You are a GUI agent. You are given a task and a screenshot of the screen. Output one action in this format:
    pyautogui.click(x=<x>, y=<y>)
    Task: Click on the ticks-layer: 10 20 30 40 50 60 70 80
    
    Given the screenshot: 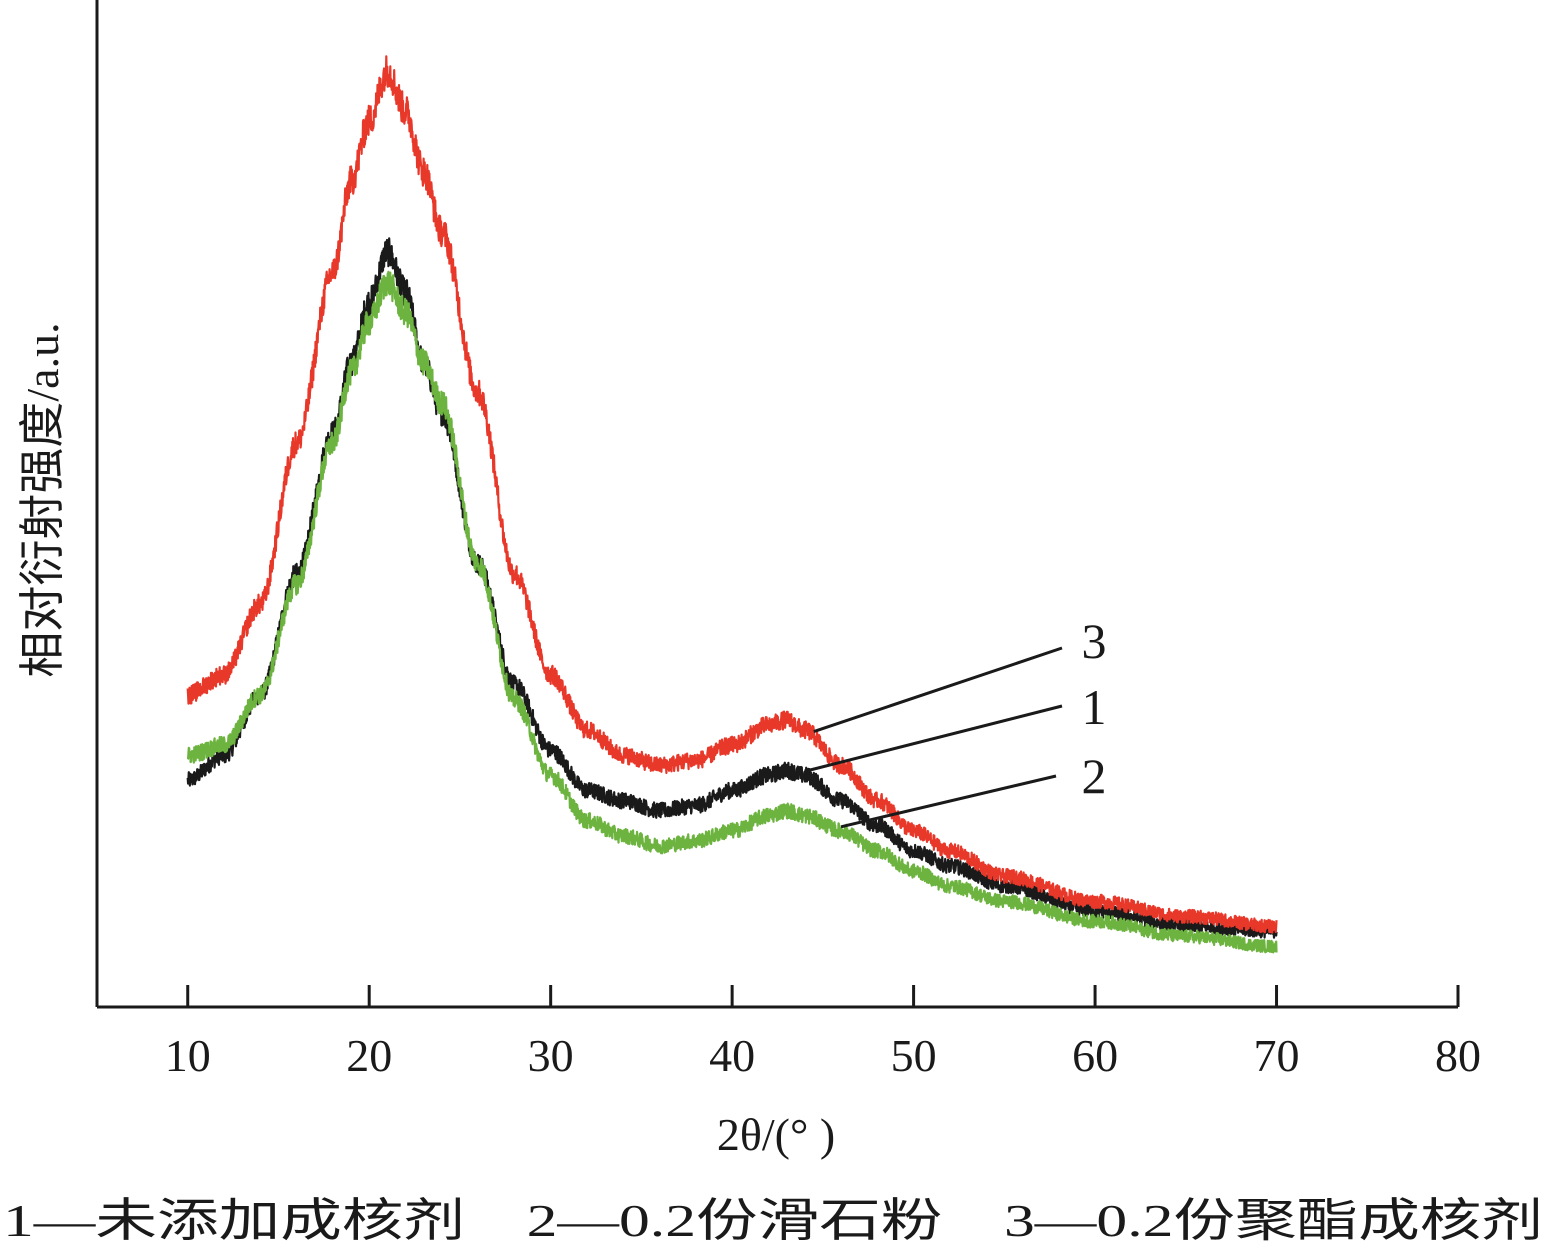 What is the action you would take?
    pyautogui.click(x=823, y=1033)
    